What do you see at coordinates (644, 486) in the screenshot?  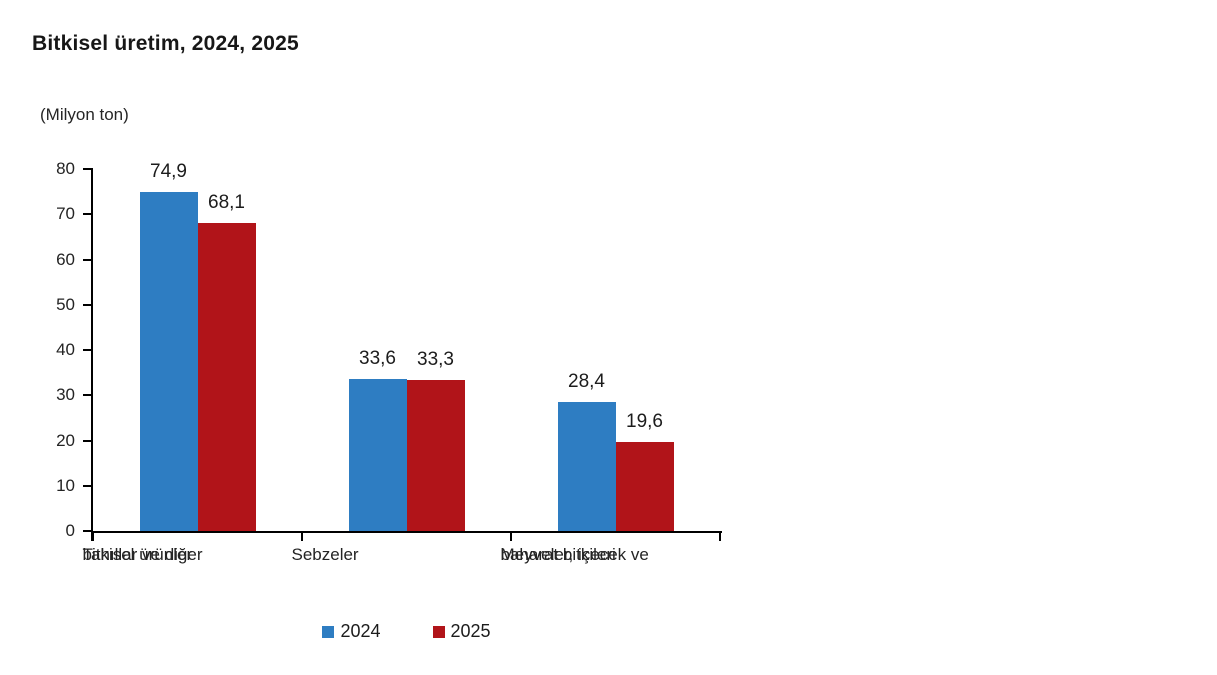 I see `bar-2025-group3` at bounding box center [644, 486].